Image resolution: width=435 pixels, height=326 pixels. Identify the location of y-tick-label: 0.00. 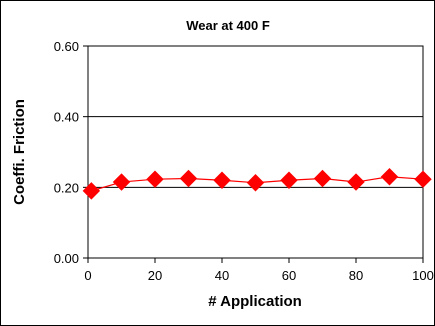
(66, 258).